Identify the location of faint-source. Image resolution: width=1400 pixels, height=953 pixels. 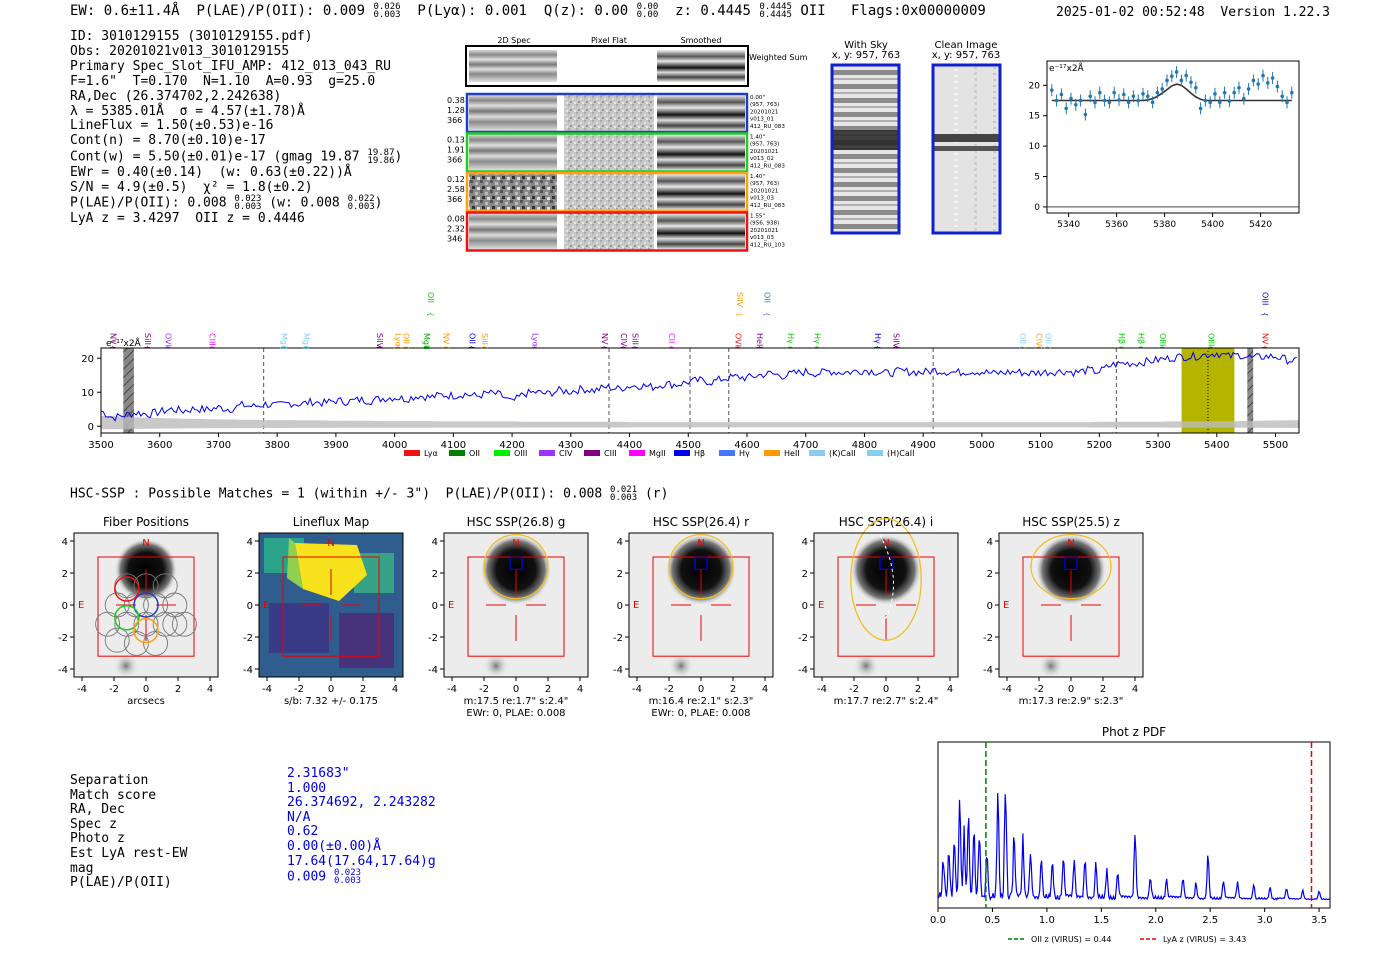
(866, 665).